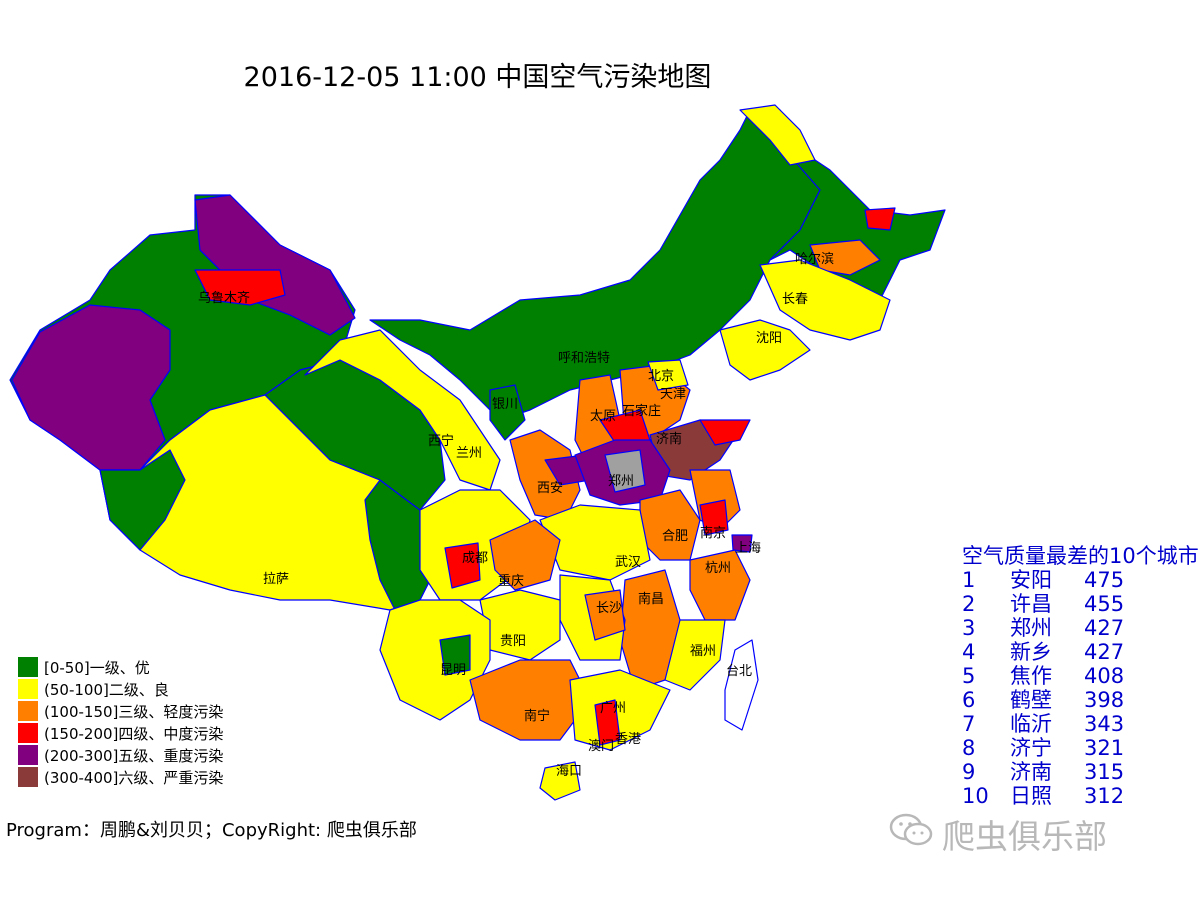 This screenshot has width=1200, height=900. What do you see at coordinates (1081, 748) in the screenshot?
I see `ranking-row: 8 济宁 321` at bounding box center [1081, 748].